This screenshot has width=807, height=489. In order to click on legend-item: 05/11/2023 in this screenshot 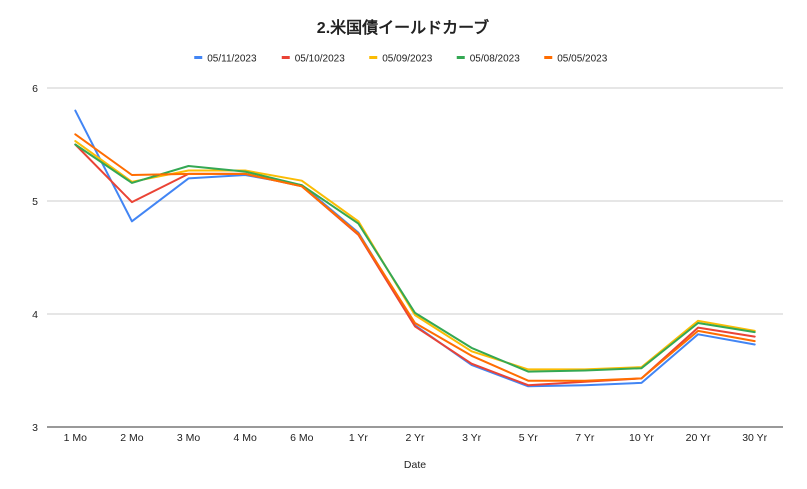, I will do `click(225, 59)`.